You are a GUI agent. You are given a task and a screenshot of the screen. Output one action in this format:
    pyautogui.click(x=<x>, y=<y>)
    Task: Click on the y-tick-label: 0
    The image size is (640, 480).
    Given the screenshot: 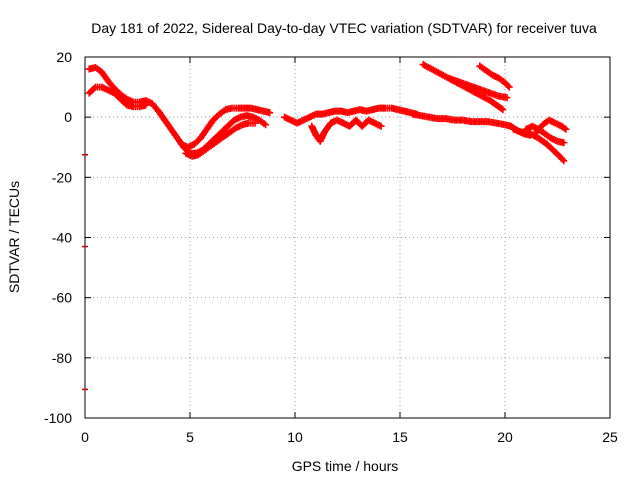 What is the action you would take?
    pyautogui.click(x=68, y=117)
    